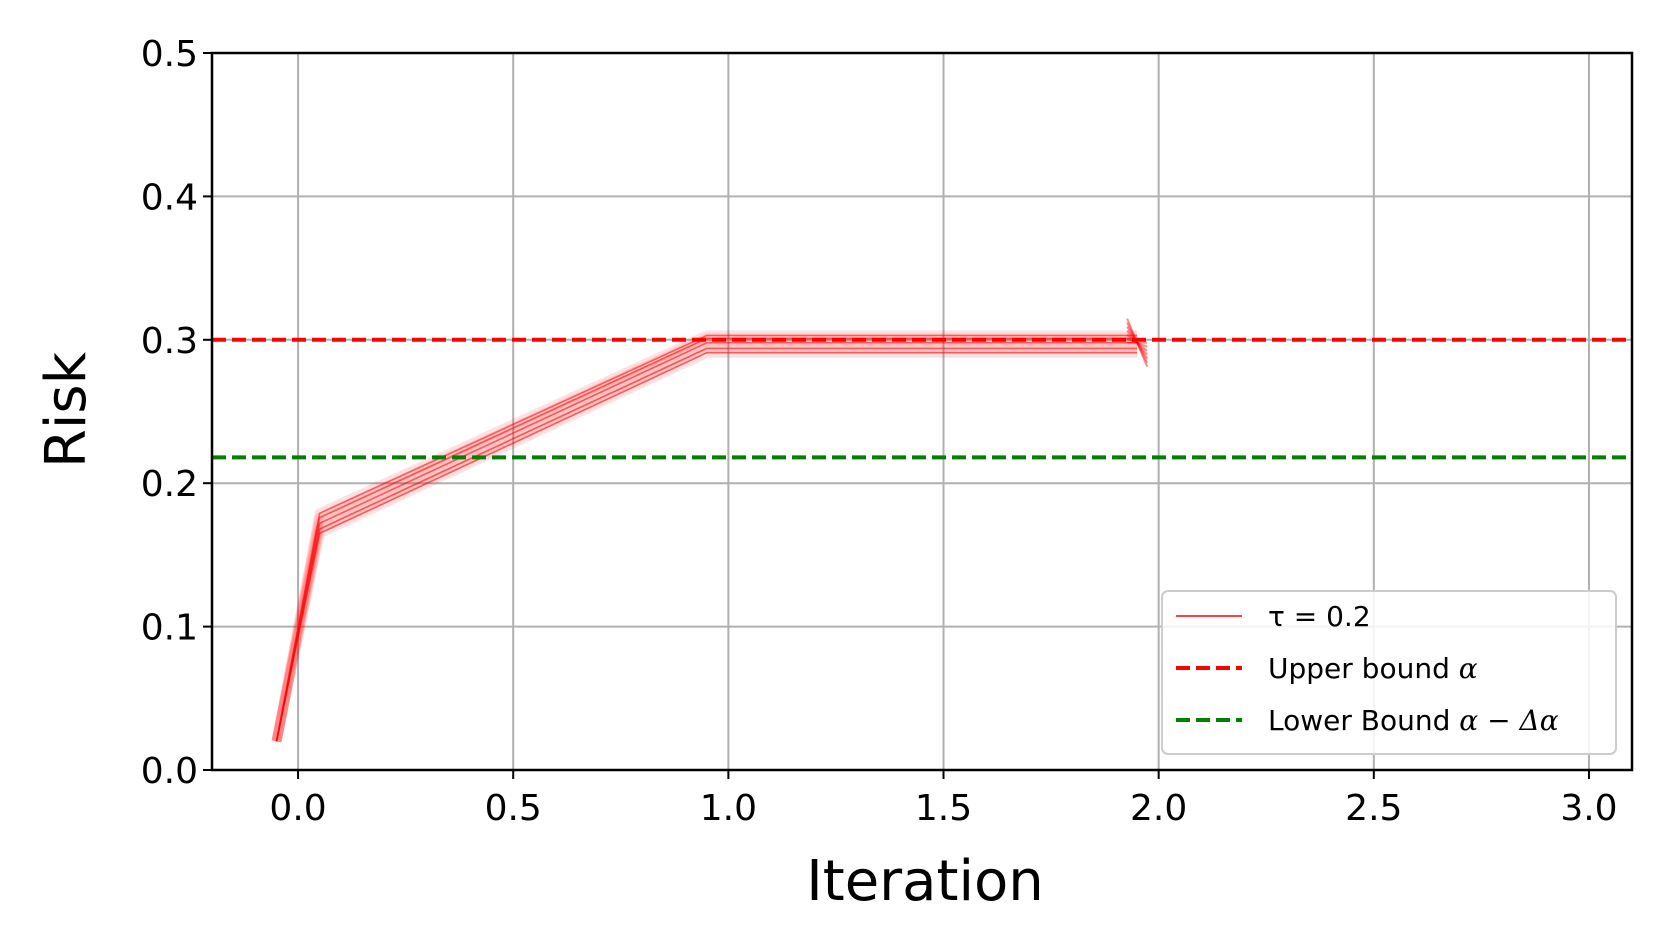 Image resolution: width=1661 pixels, height=949 pixels. I want to click on x-tick-label: 3.0, so click(1588, 808).